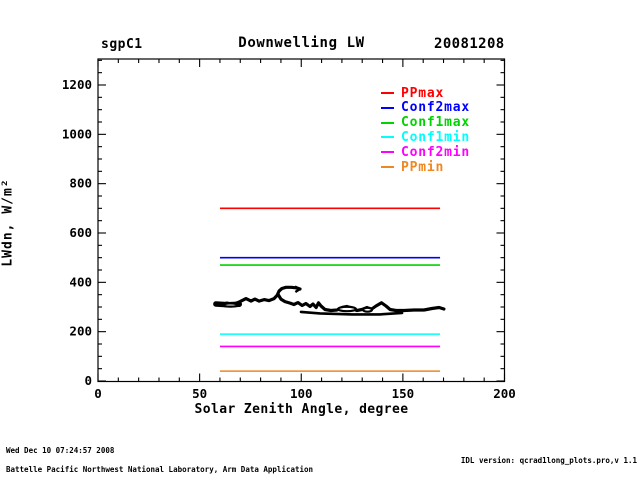 The image size is (640, 480). Describe the element at coordinates (436, 123) in the screenshot. I see `legend-item-label: Conf1max` at that location.